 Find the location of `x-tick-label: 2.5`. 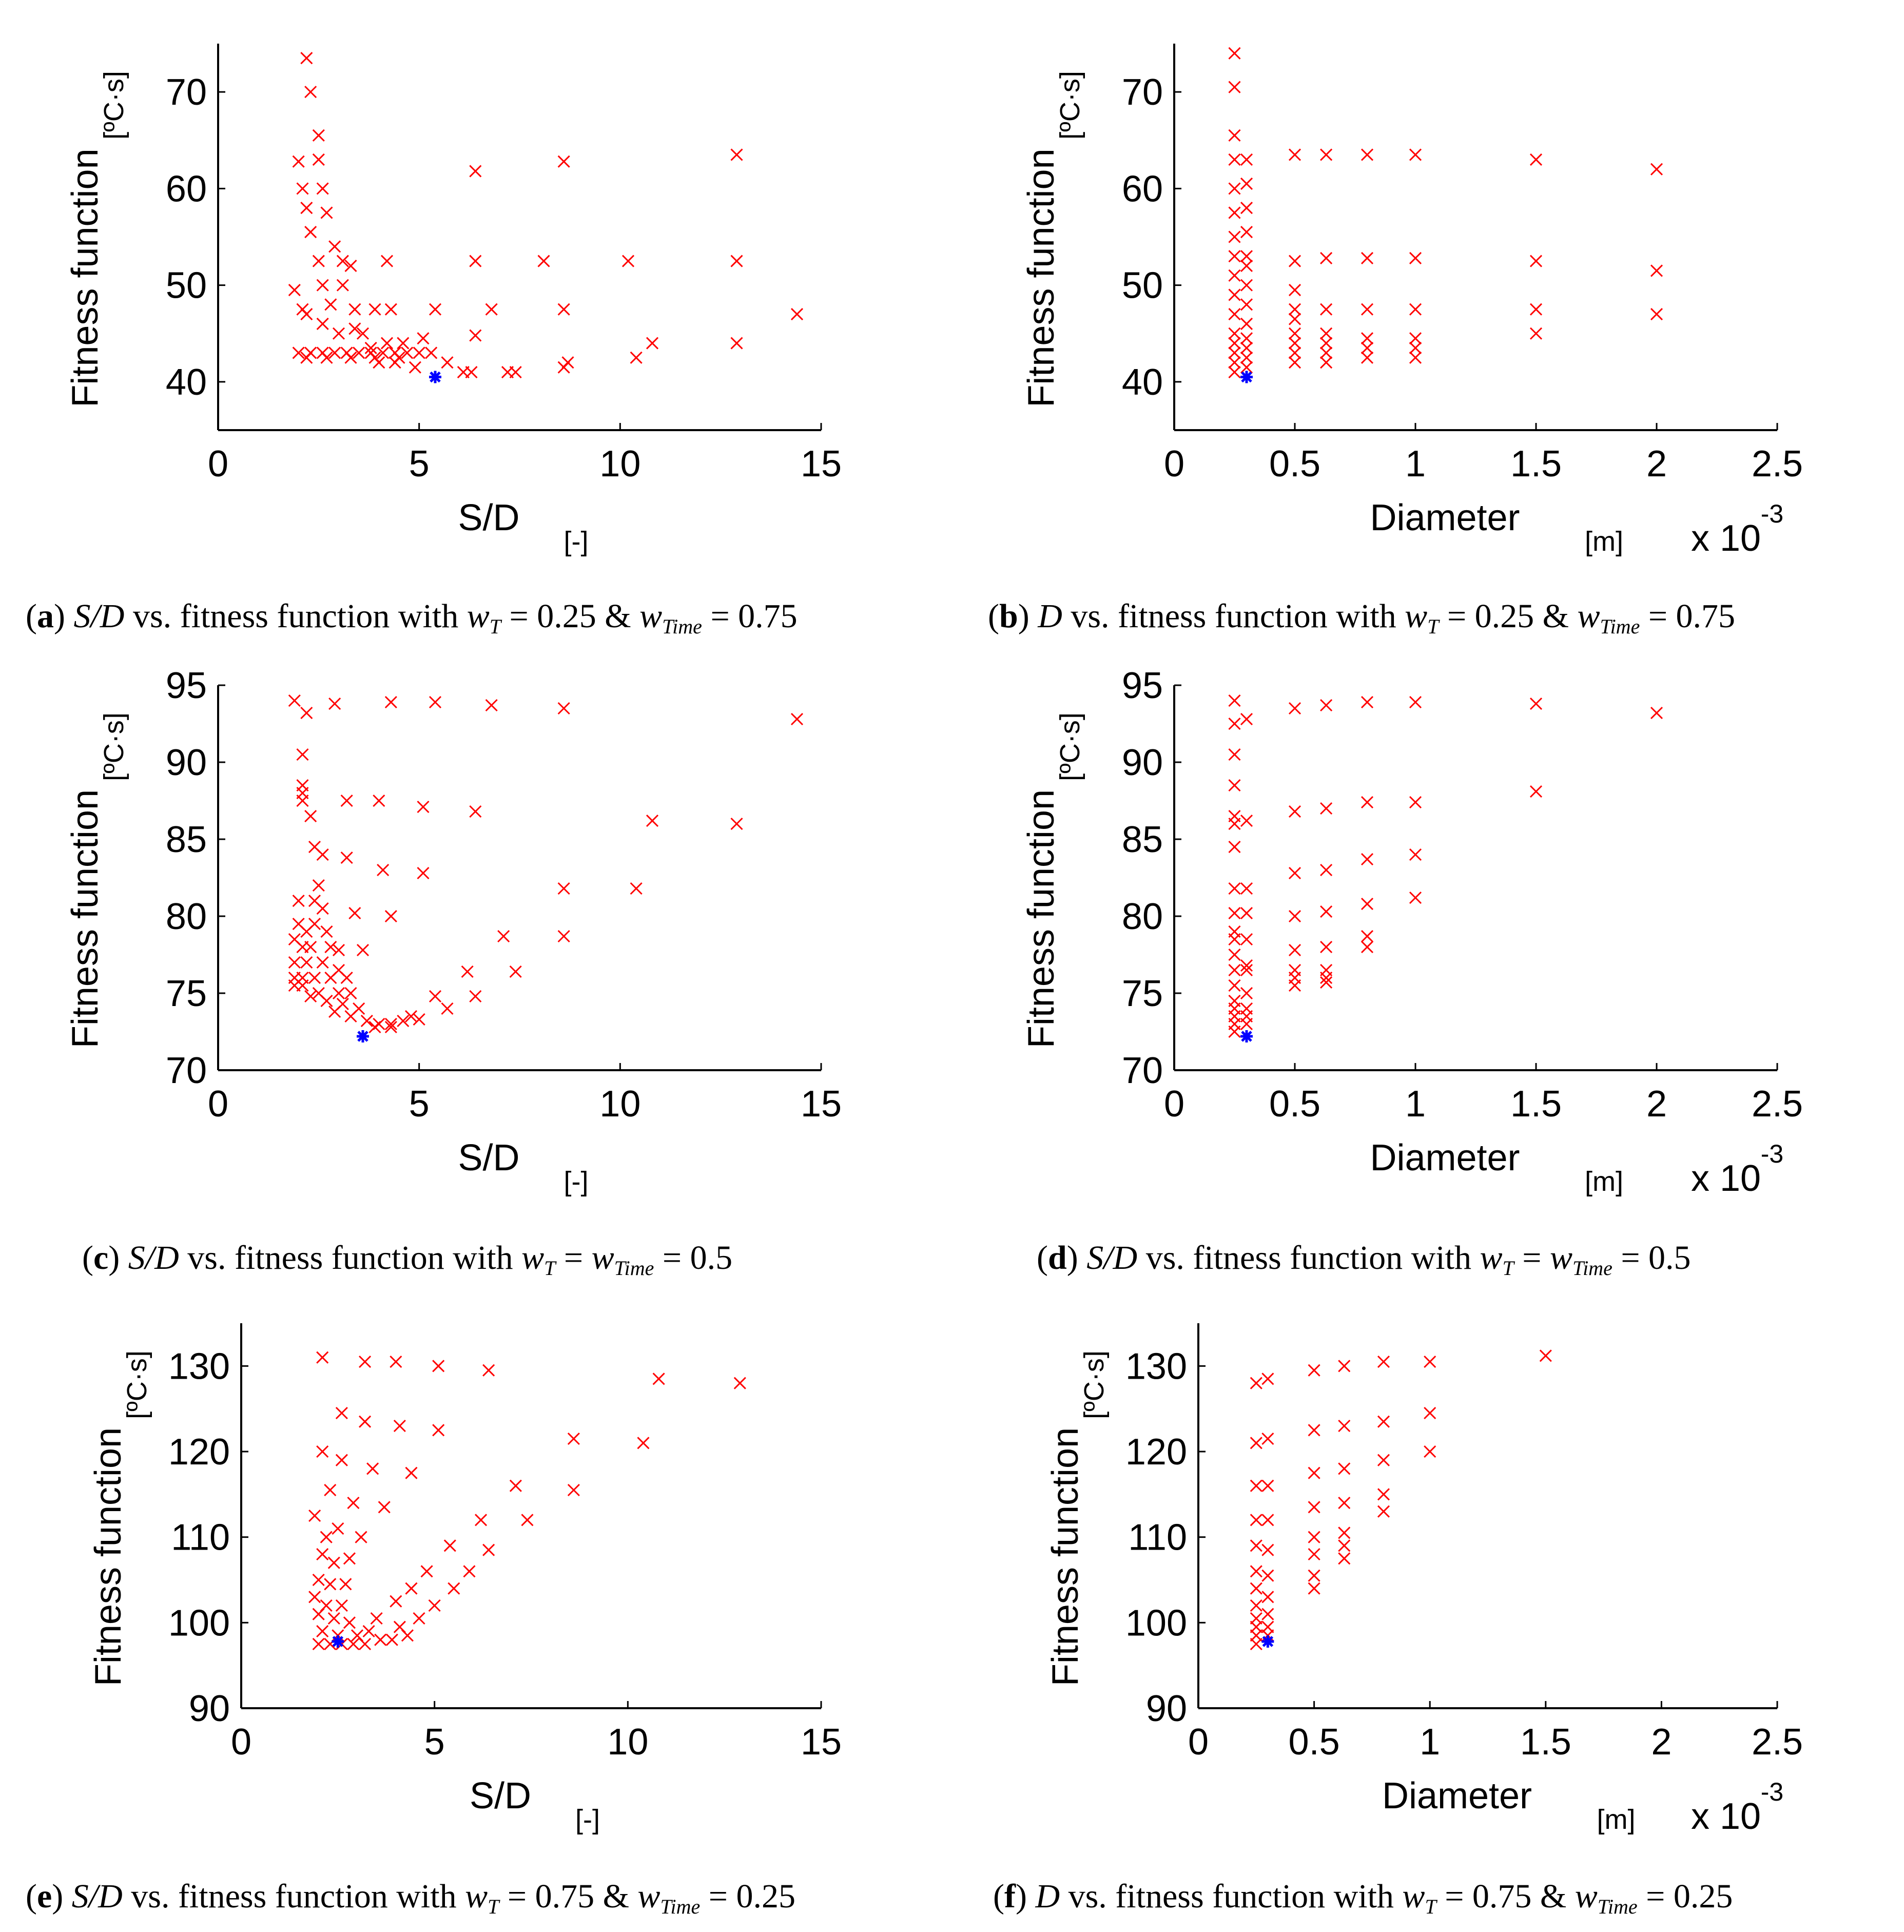

x-tick-label: 2.5 is located at coordinates (1777, 1743).